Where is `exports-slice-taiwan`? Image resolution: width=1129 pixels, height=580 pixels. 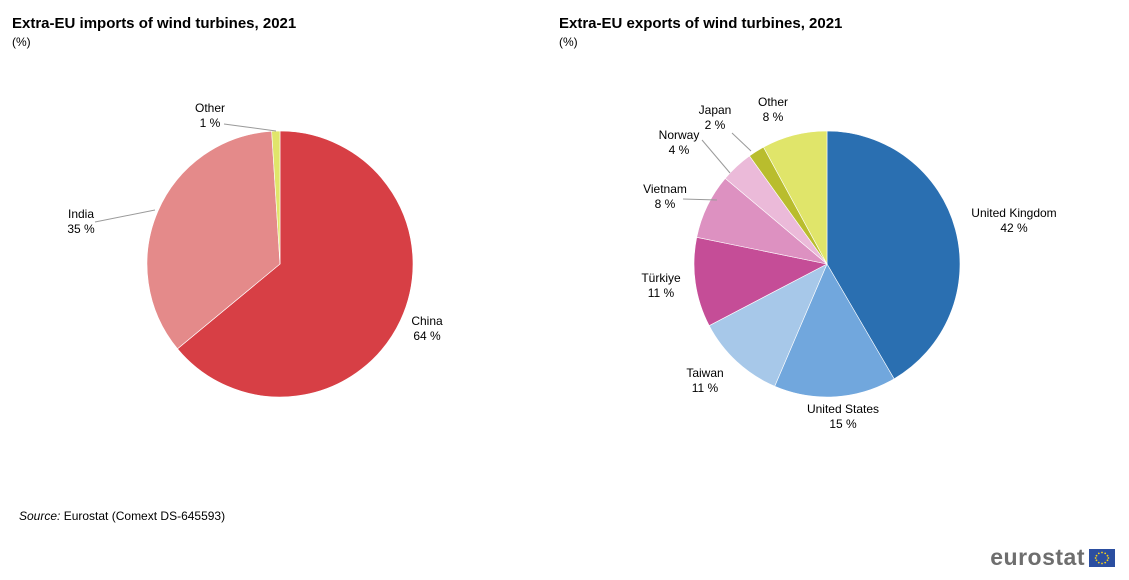
exports-slice-taiwan is located at coordinates (768, 325).